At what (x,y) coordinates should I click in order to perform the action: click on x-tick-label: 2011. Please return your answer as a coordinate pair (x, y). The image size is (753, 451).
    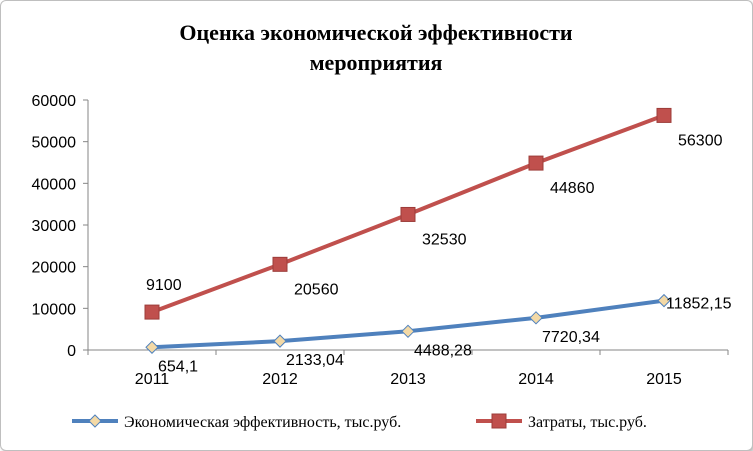
    Looking at the image, I should click on (152, 379).